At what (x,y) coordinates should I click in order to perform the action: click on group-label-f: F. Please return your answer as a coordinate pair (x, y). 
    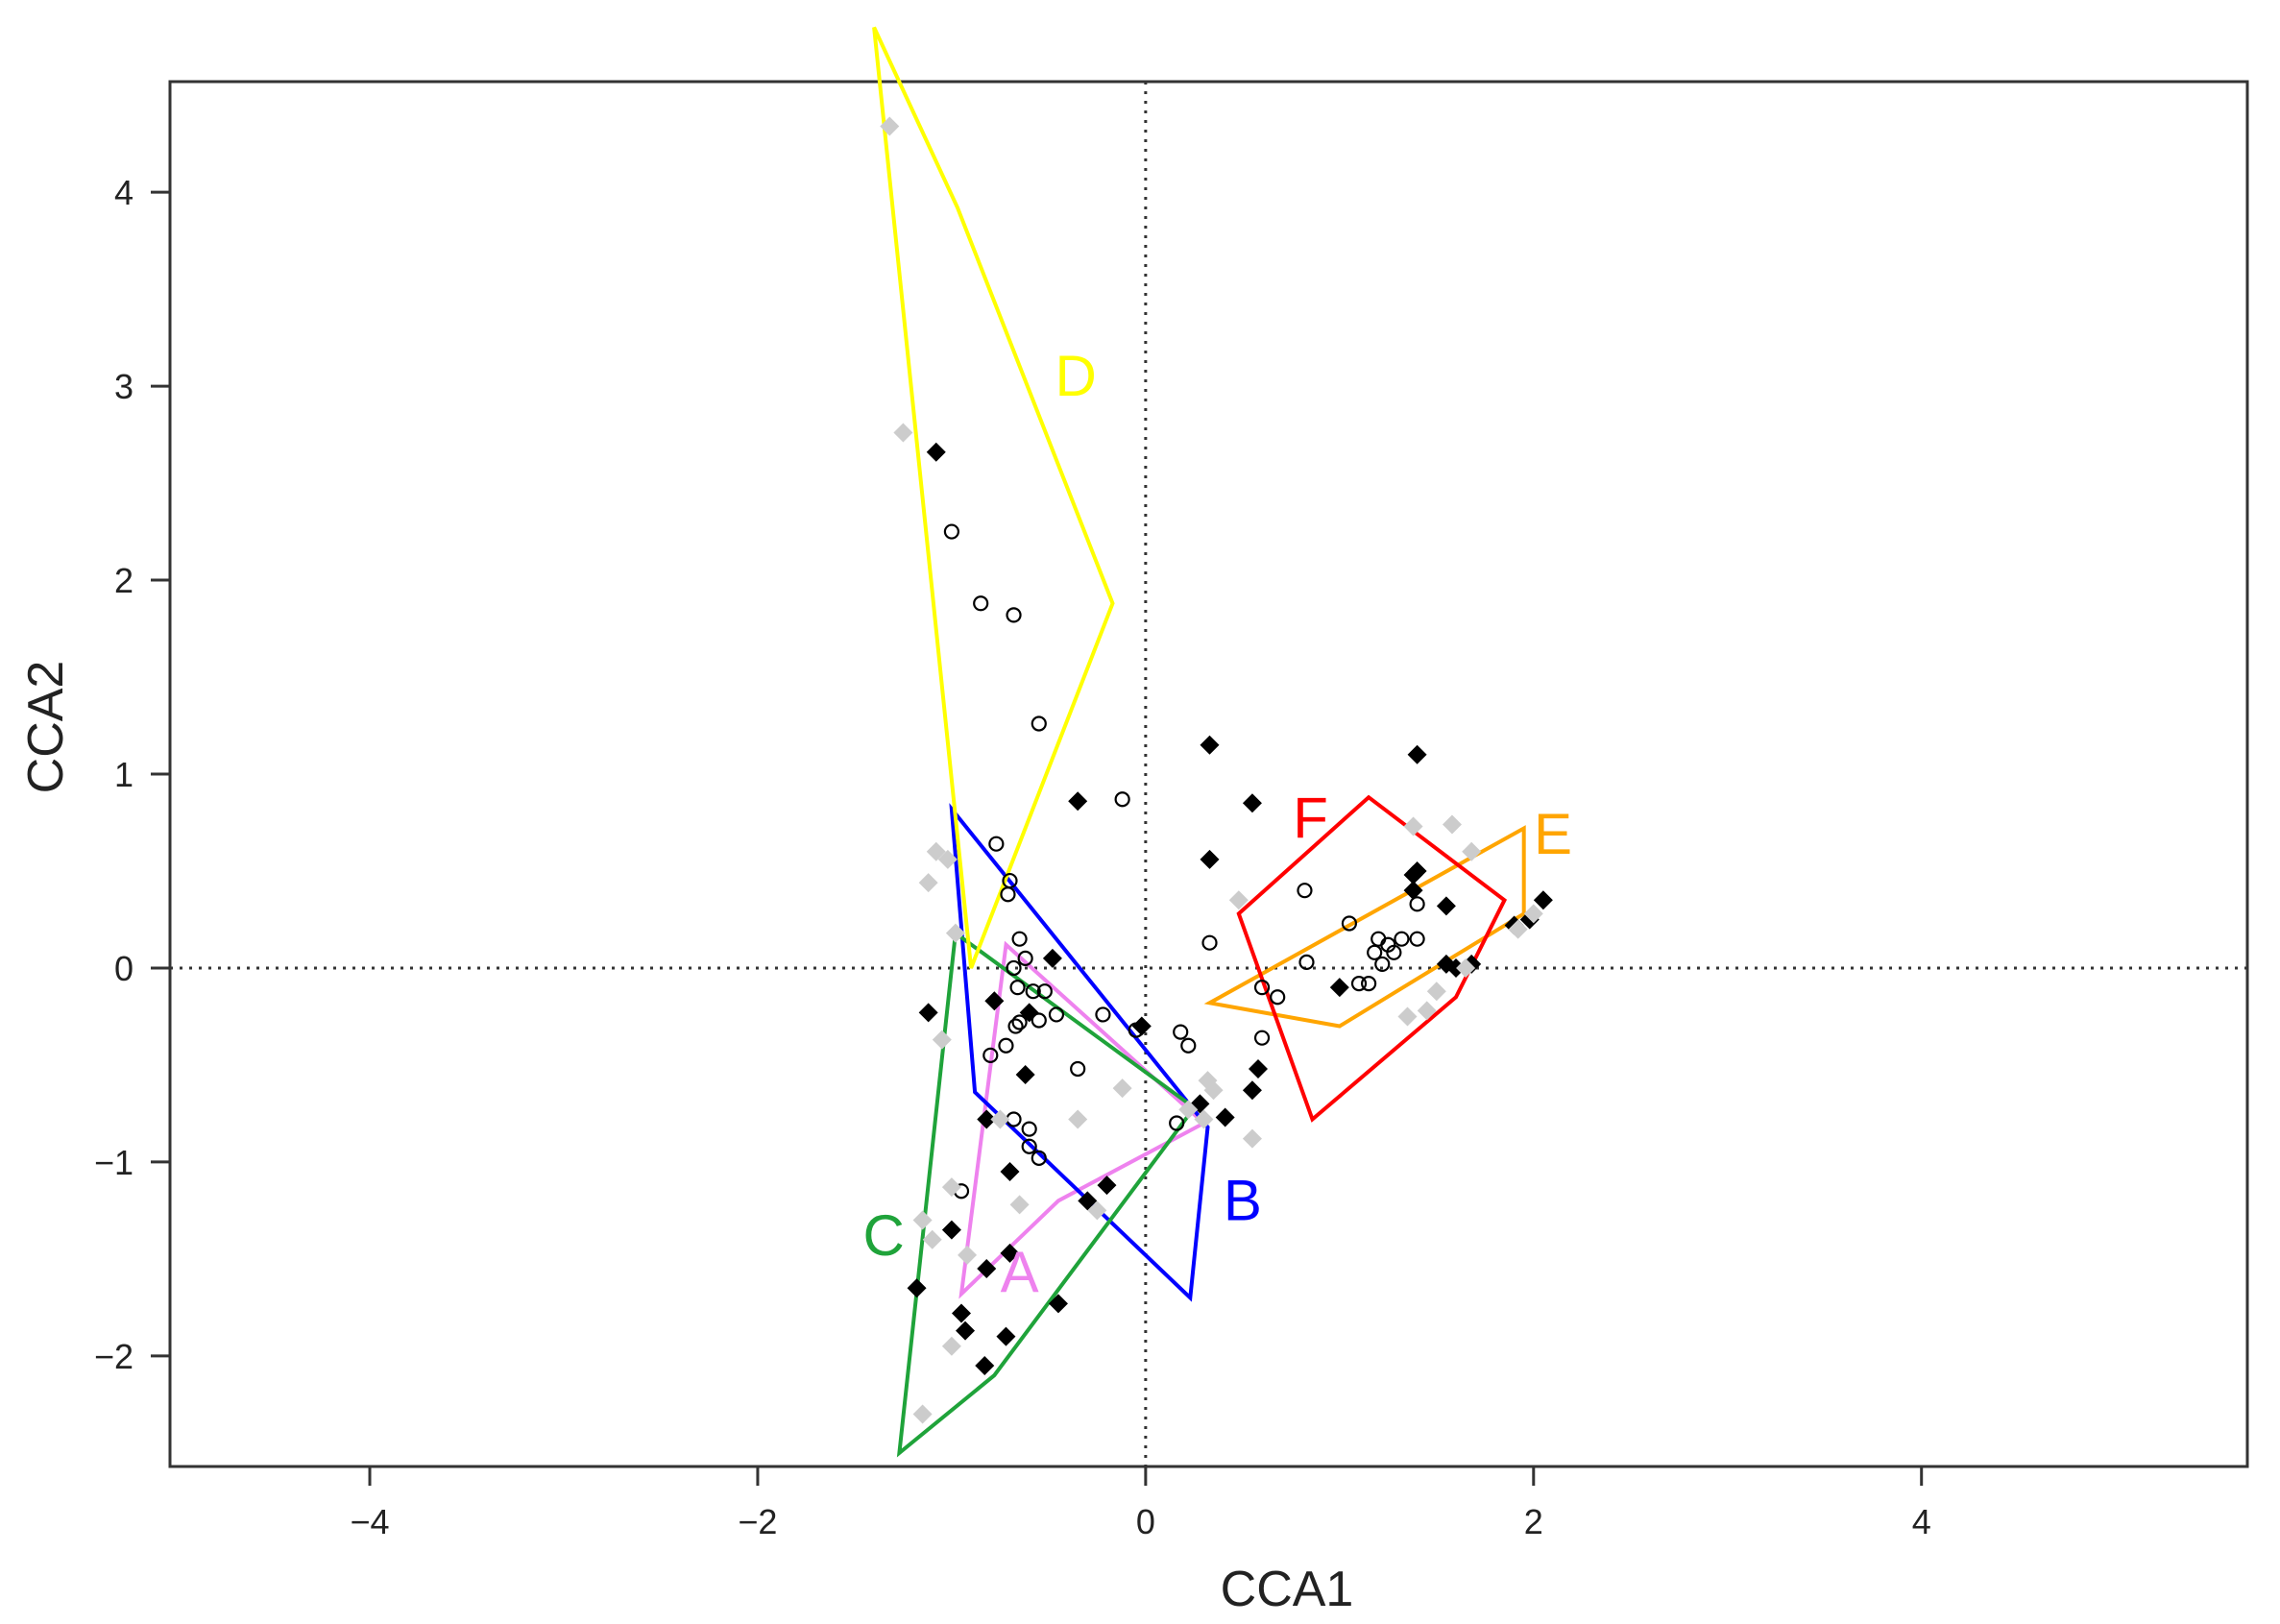
    Looking at the image, I should click on (1310, 819).